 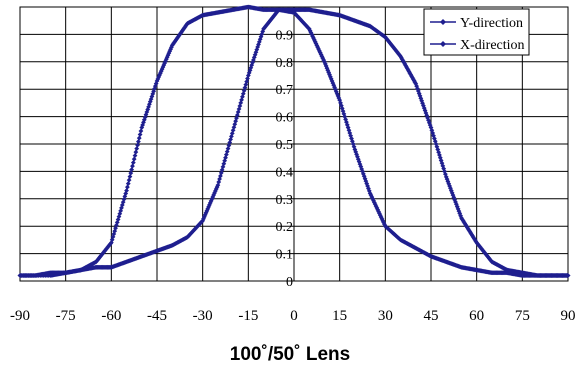 What do you see at coordinates (443, 22) in the screenshot?
I see `legend-marker` at bounding box center [443, 22].